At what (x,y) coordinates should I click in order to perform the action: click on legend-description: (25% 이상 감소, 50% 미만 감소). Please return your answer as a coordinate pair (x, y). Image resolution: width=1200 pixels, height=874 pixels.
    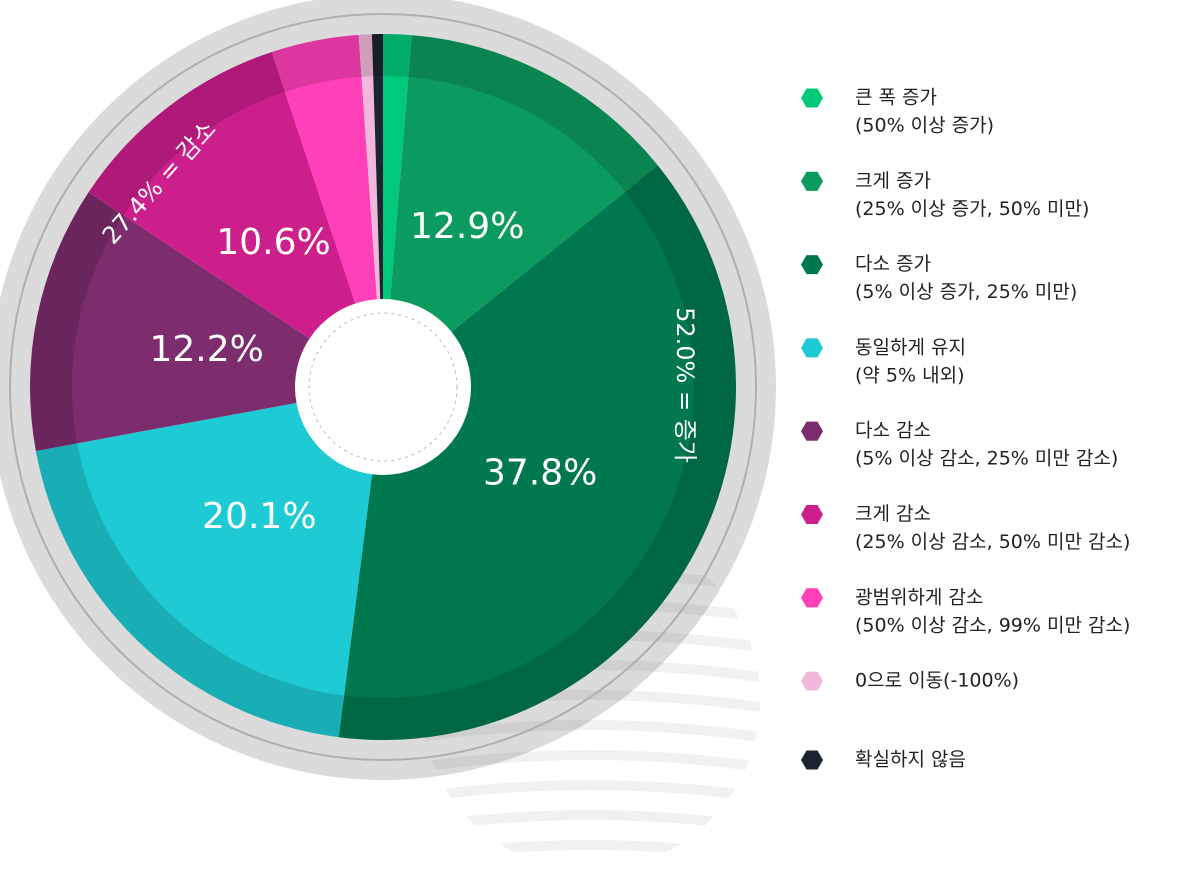
    Looking at the image, I should click on (992, 542).